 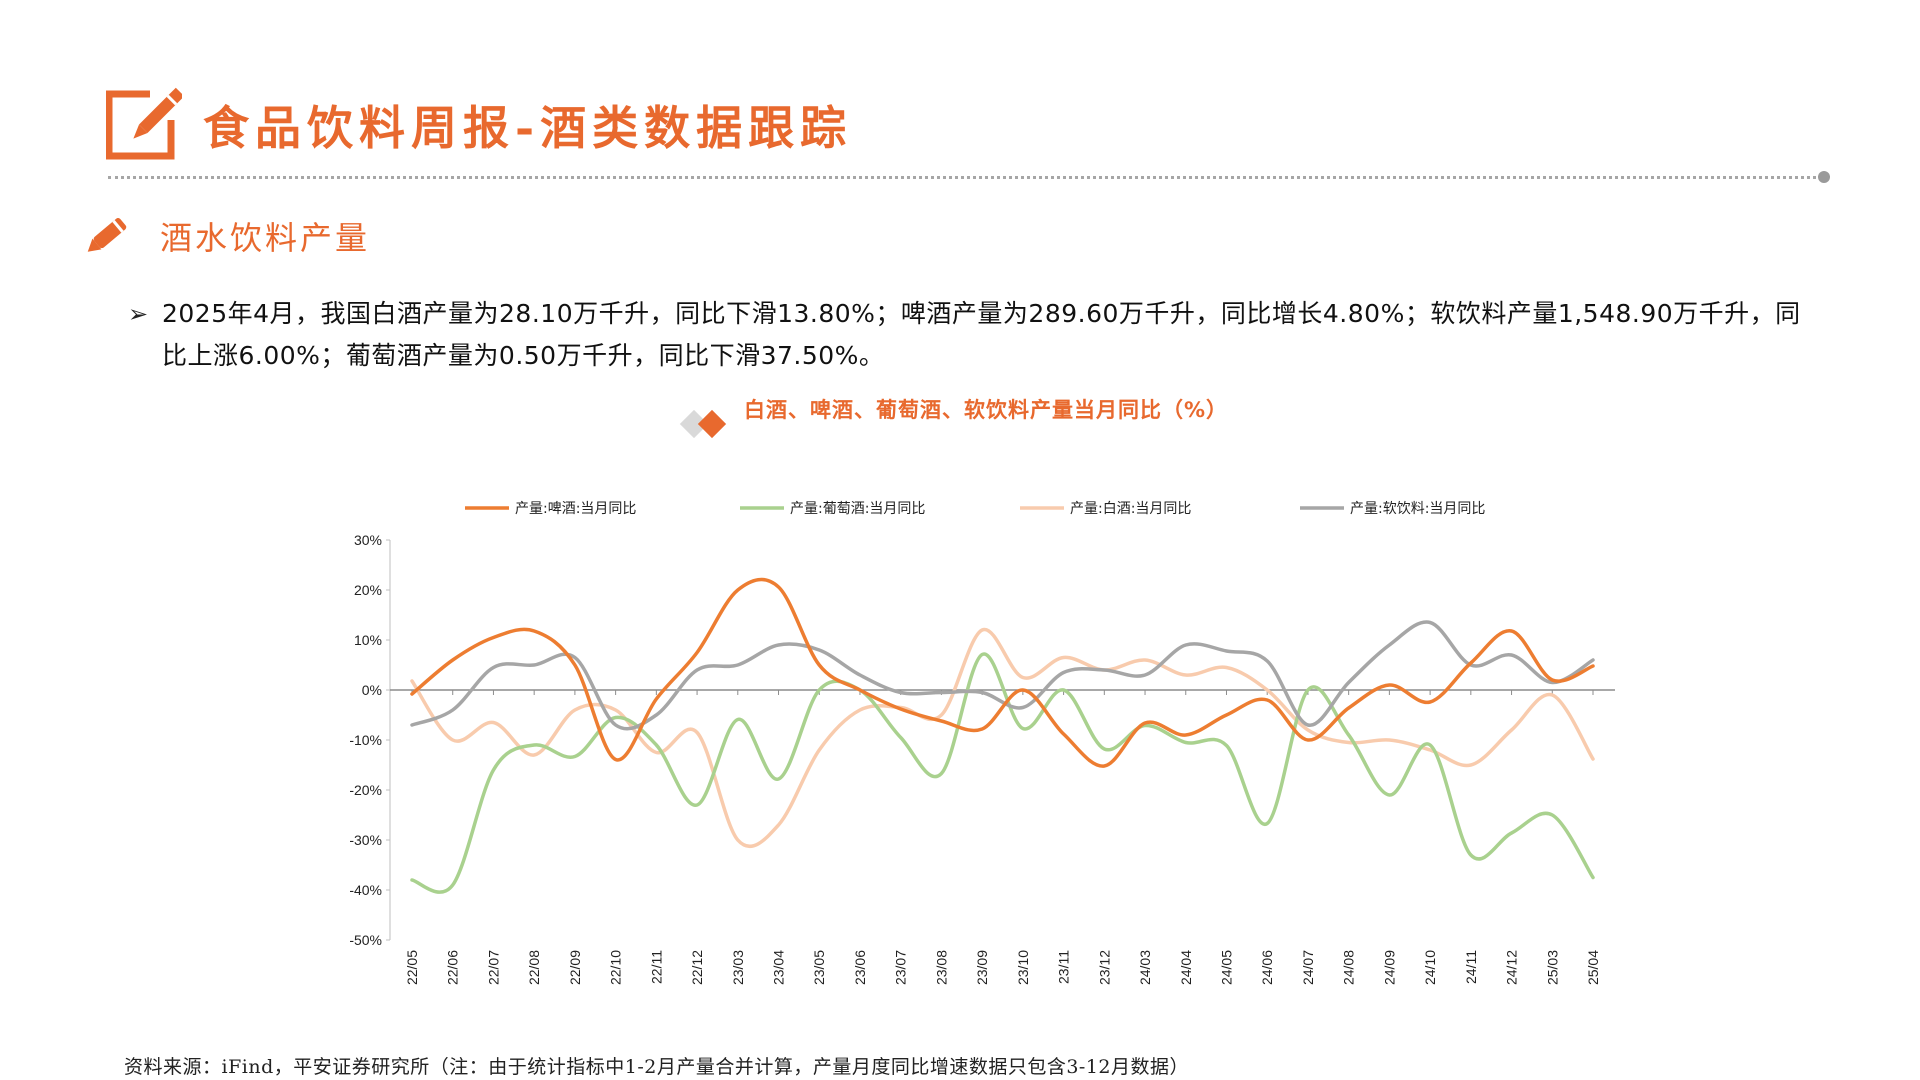 I want to click on y-tick-label: -30%, so click(x=365, y=840).